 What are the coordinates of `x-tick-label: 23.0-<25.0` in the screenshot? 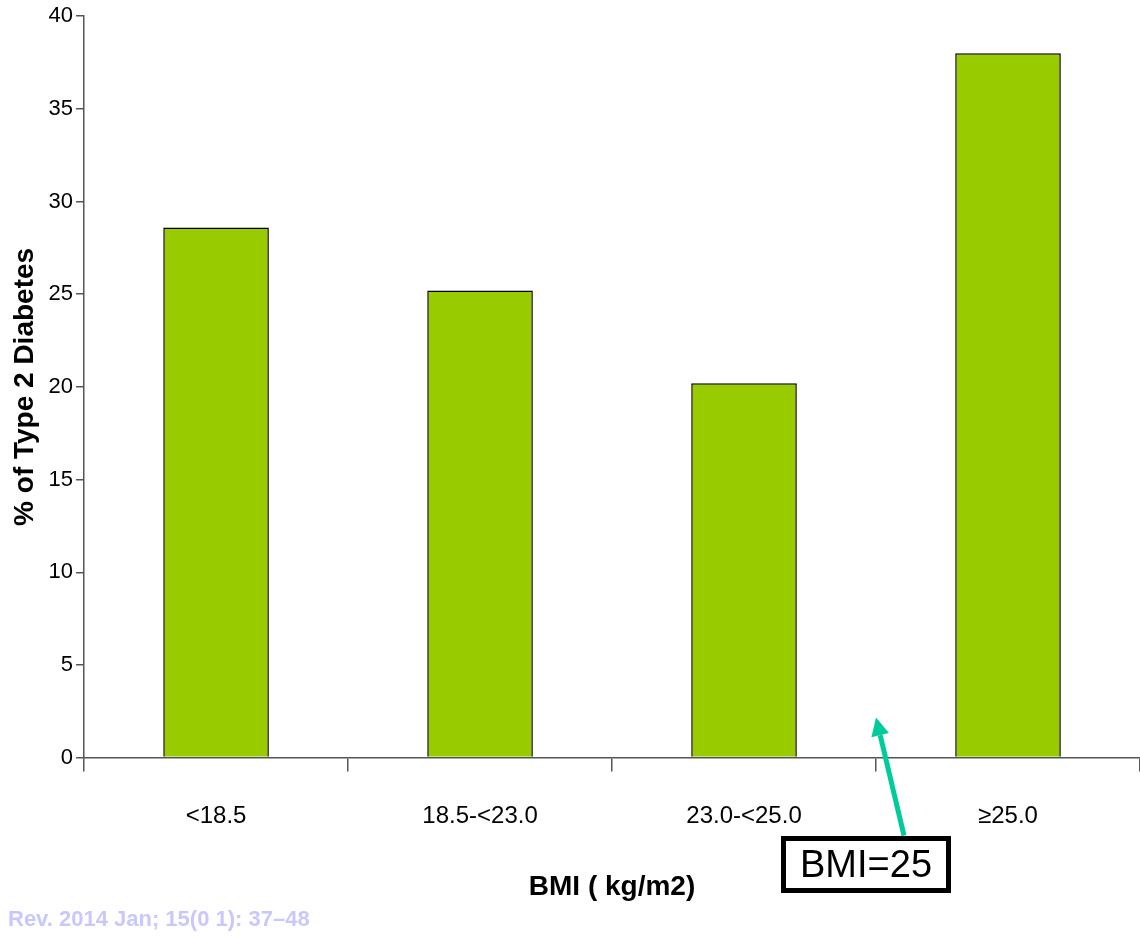 It's located at (744, 814).